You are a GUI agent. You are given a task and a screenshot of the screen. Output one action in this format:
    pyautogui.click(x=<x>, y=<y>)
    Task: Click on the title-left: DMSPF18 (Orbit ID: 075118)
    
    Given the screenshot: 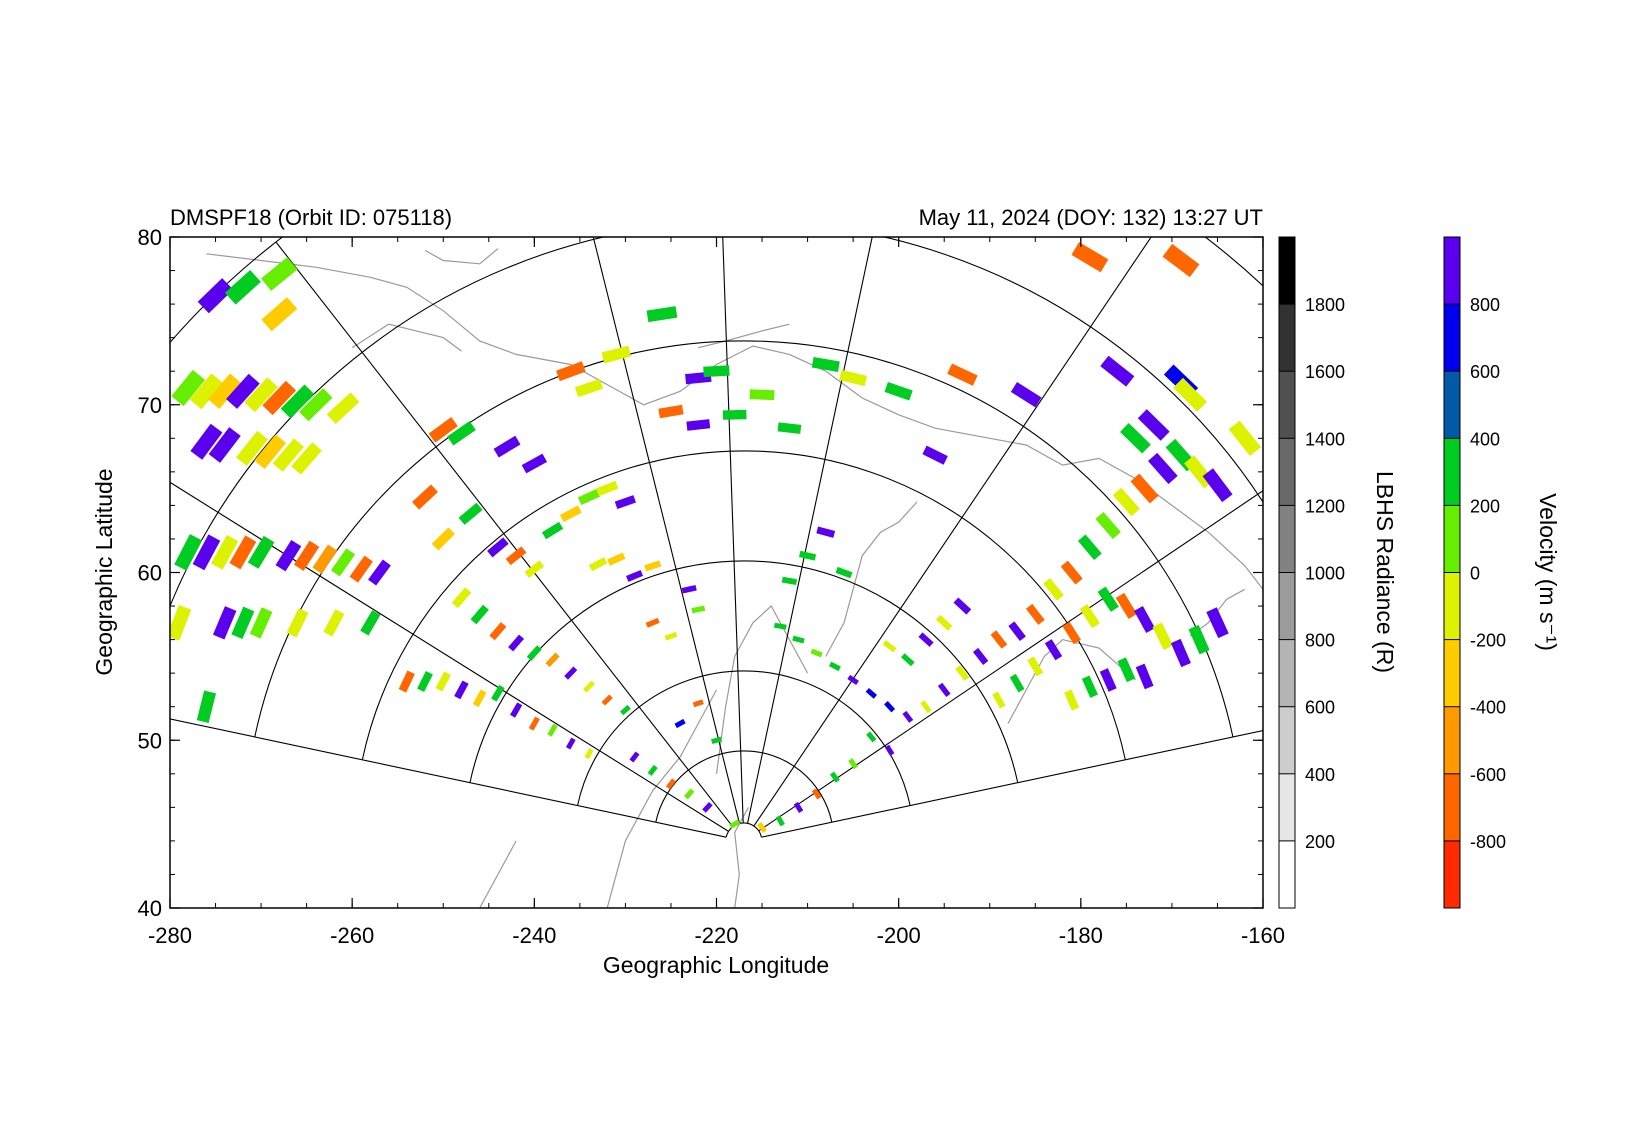 What is the action you would take?
    pyautogui.click(x=311, y=217)
    